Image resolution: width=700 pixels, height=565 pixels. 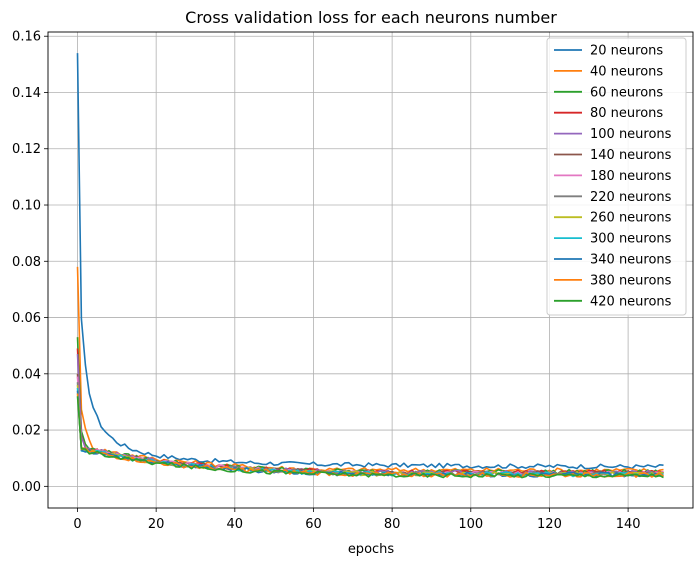 What do you see at coordinates (631, 218) in the screenshot?
I see `legend-entry-label: 260 neurons` at bounding box center [631, 218].